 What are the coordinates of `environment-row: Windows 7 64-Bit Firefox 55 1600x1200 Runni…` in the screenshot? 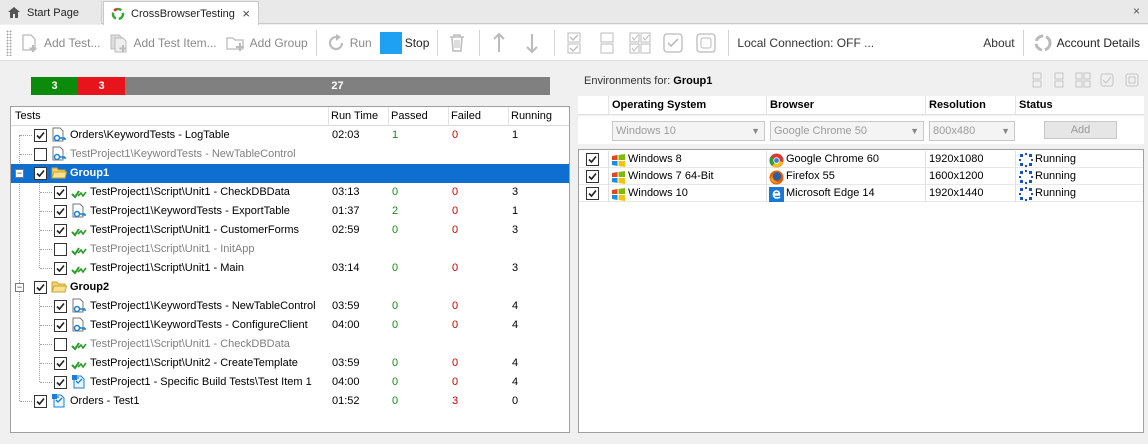 It's located at (861, 176).